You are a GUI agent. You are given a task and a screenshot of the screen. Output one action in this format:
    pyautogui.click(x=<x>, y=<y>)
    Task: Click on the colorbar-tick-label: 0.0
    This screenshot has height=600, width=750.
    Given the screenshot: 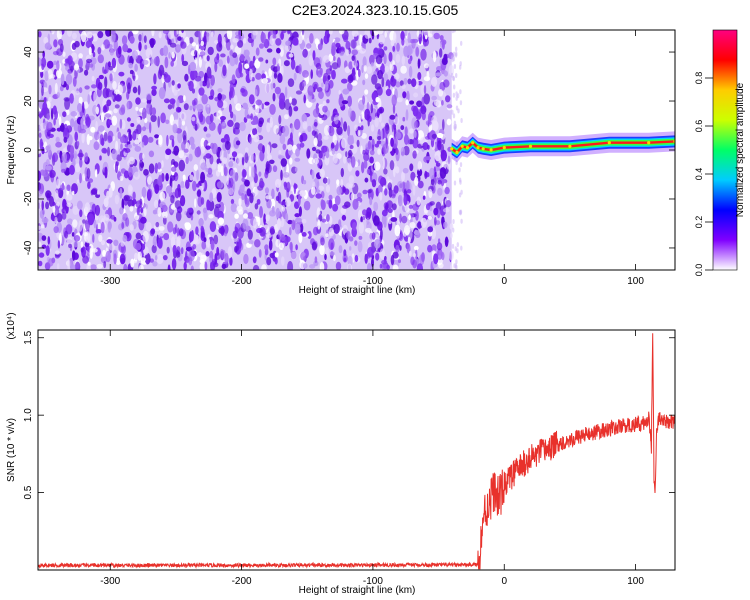 What is the action you would take?
    pyautogui.click(x=699, y=270)
    